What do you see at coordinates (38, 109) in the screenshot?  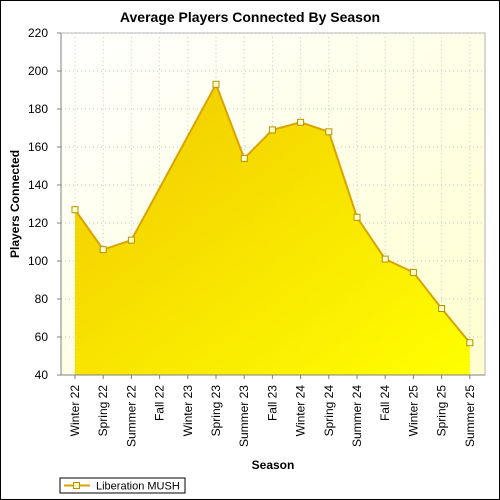 I see `y-tick-label: 180` at bounding box center [38, 109].